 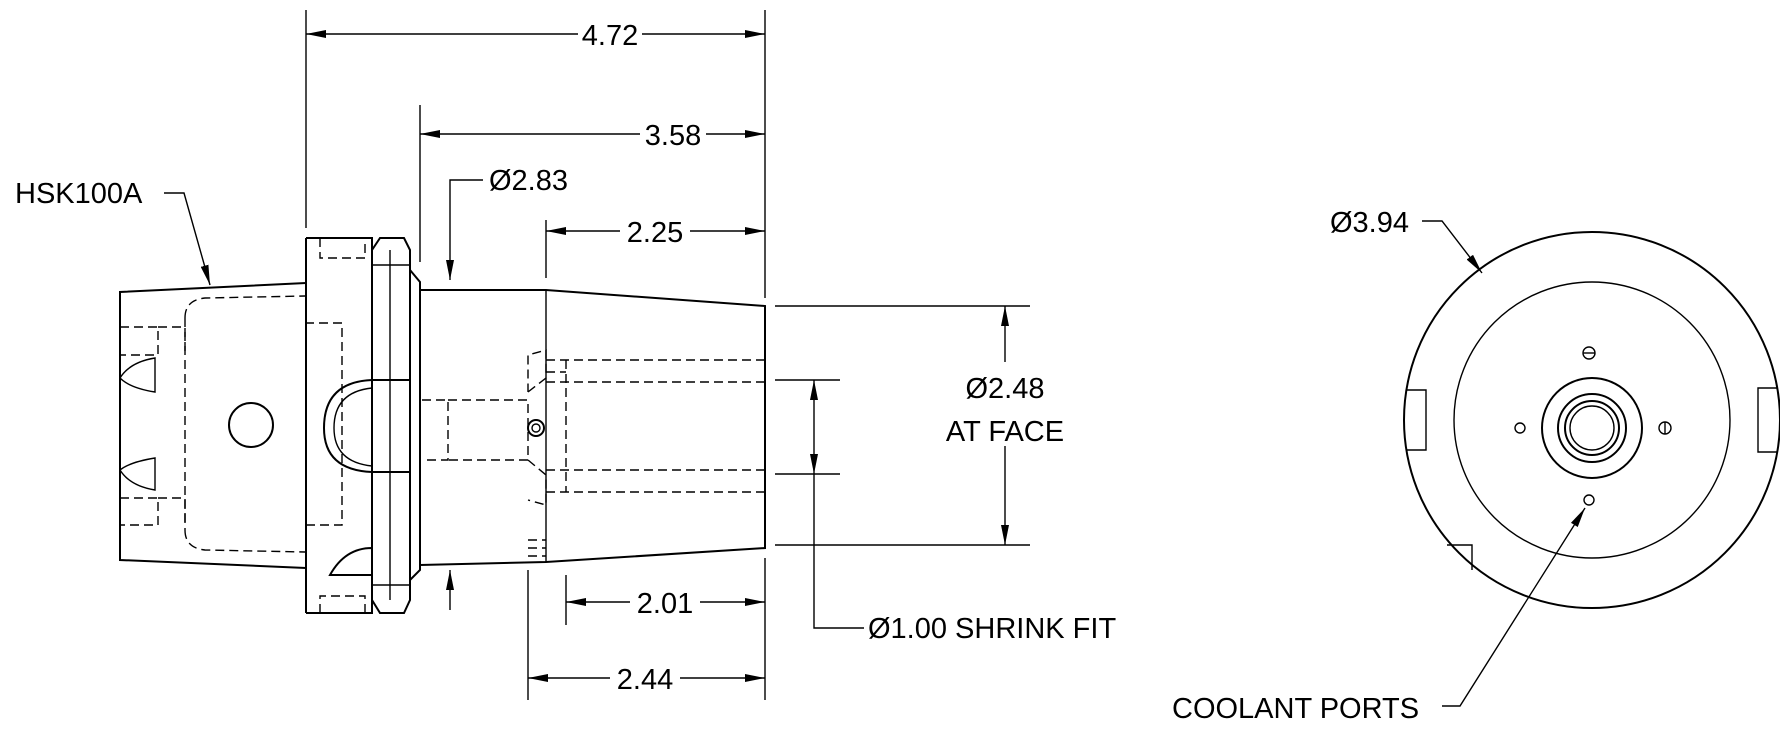 I want to click on set-screw-inner, so click(x=536, y=428).